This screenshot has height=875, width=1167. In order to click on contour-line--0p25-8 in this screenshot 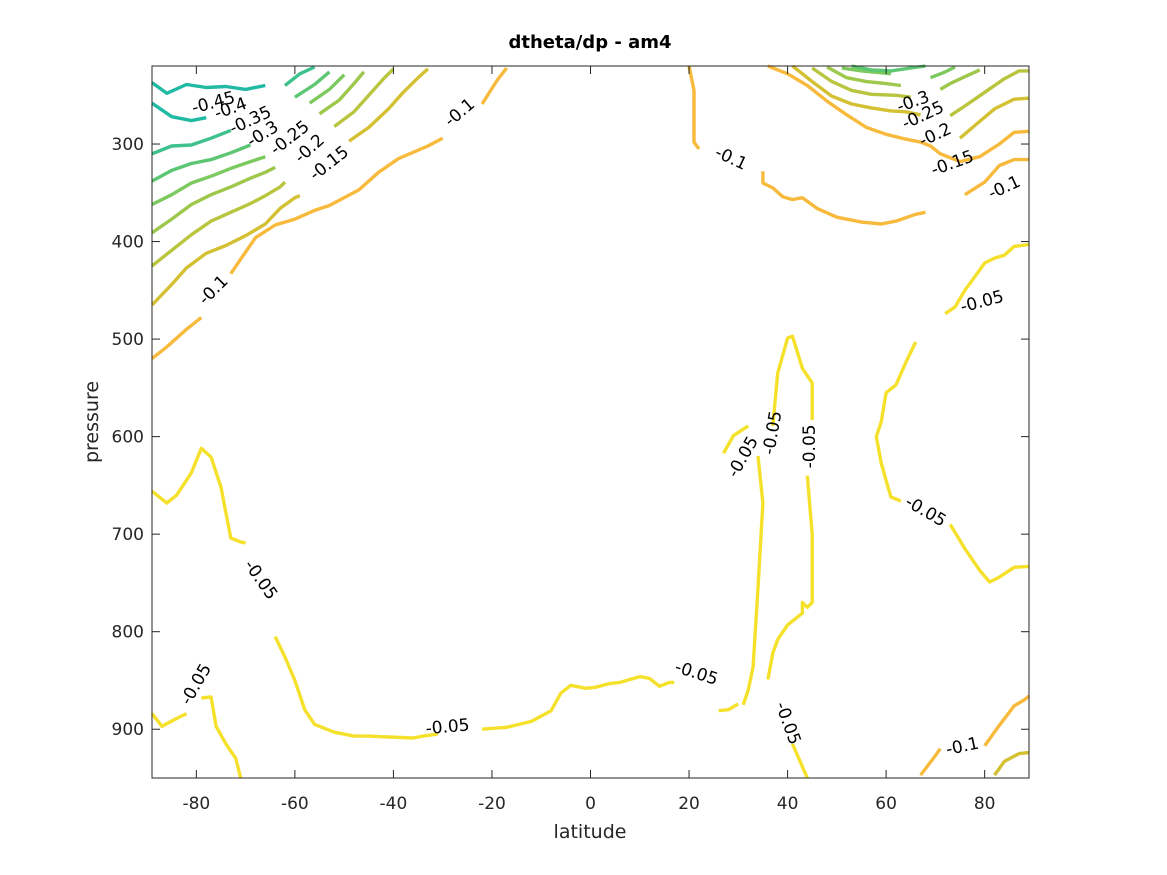, I will do `click(213, 200)`.